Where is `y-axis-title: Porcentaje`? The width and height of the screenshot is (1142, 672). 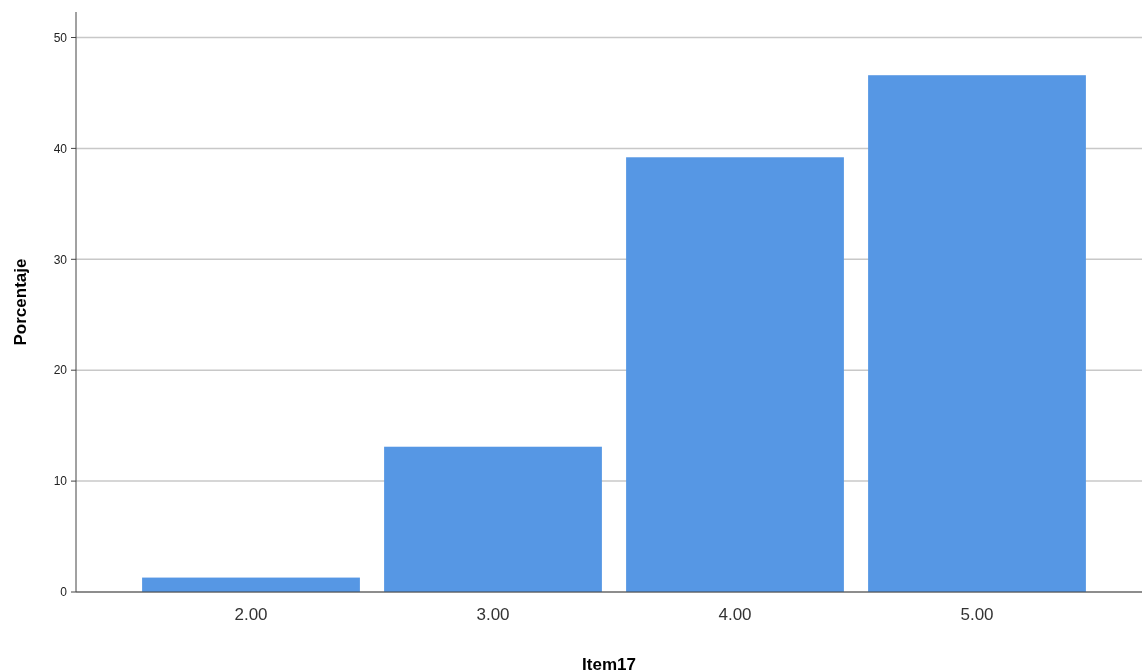
y-axis-title: Porcentaje is located at coordinates (20, 302).